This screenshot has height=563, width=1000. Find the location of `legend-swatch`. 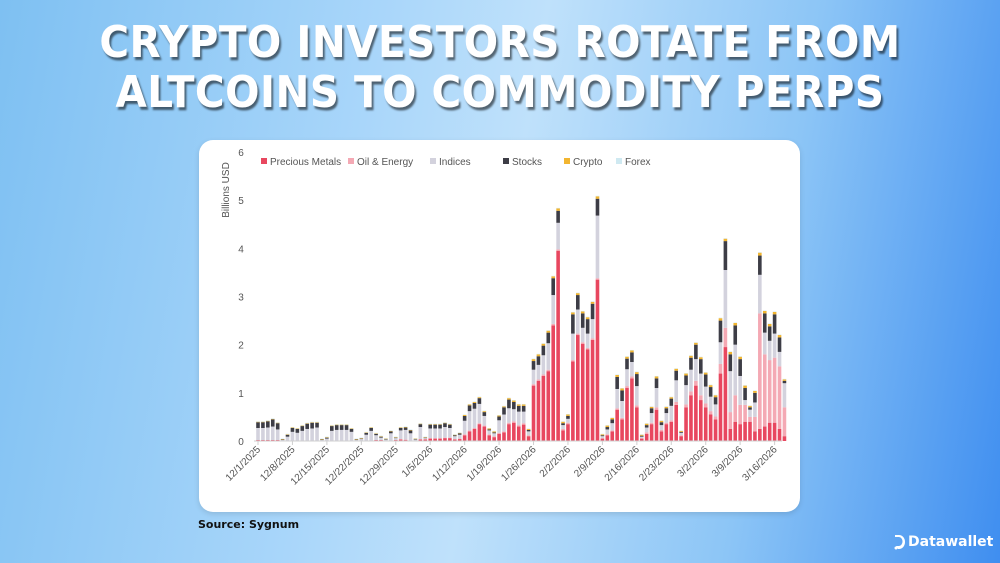

legend-swatch is located at coordinates (567, 161).